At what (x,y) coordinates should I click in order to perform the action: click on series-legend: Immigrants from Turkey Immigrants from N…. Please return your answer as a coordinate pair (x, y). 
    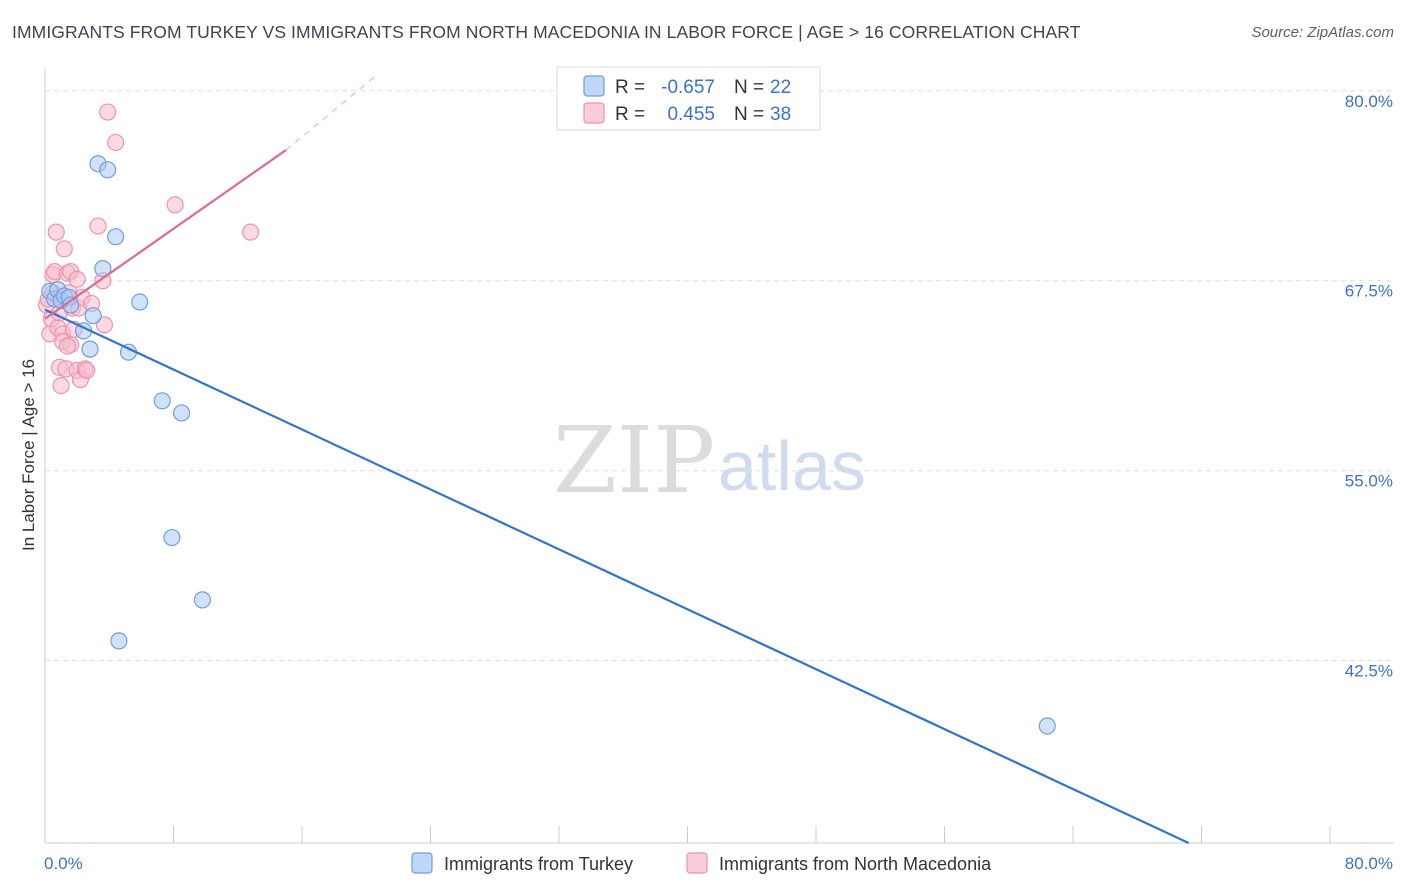
    Looking at the image, I should click on (701, 863).